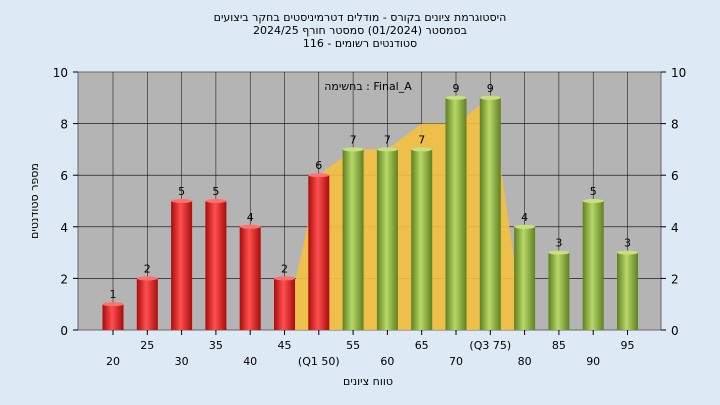  What do you see at coordinates (64, 125) in the screenshot?
I see `y-tick-label-left: 8` at bounding box center [64, 125].